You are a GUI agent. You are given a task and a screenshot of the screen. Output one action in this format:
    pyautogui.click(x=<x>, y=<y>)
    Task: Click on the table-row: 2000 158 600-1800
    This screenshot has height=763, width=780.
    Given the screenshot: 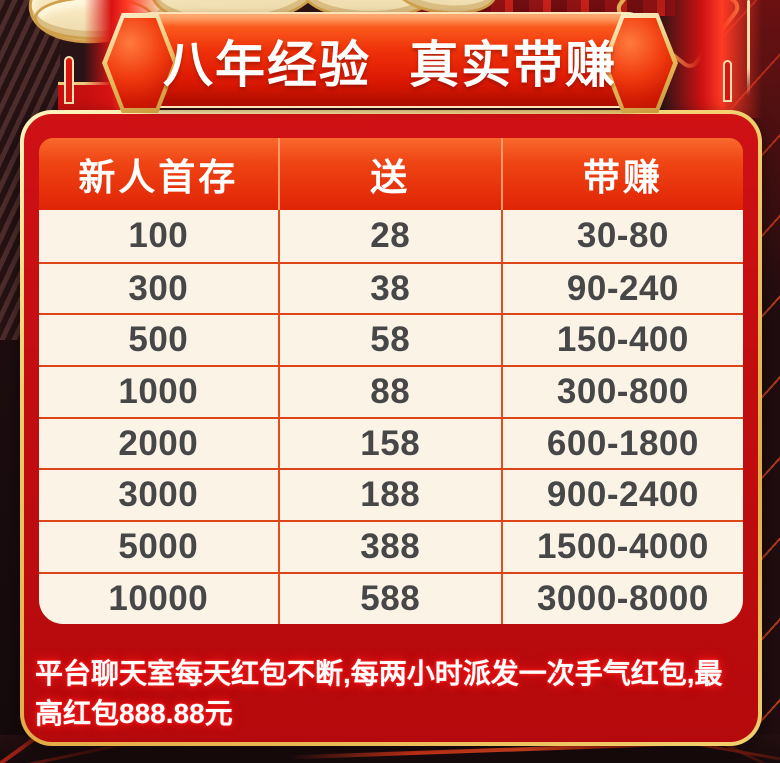 What is the action you would take?
    pyautogui.click(x=391, y=442)
    